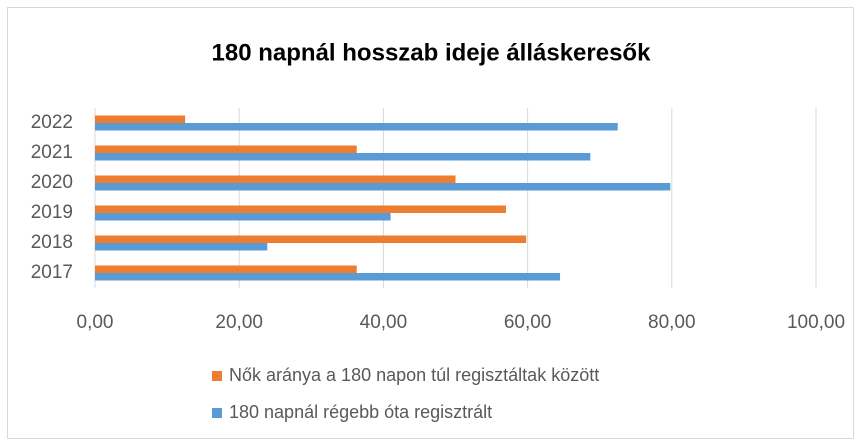 Image resolution: width=862 pixels, height=447 pixels. What do you see at coordinates (432, 52) in the screenshot?
I see `chart-title: 180 napnál hosszab ideje álláskeresők` at bounding box center [432, 52].